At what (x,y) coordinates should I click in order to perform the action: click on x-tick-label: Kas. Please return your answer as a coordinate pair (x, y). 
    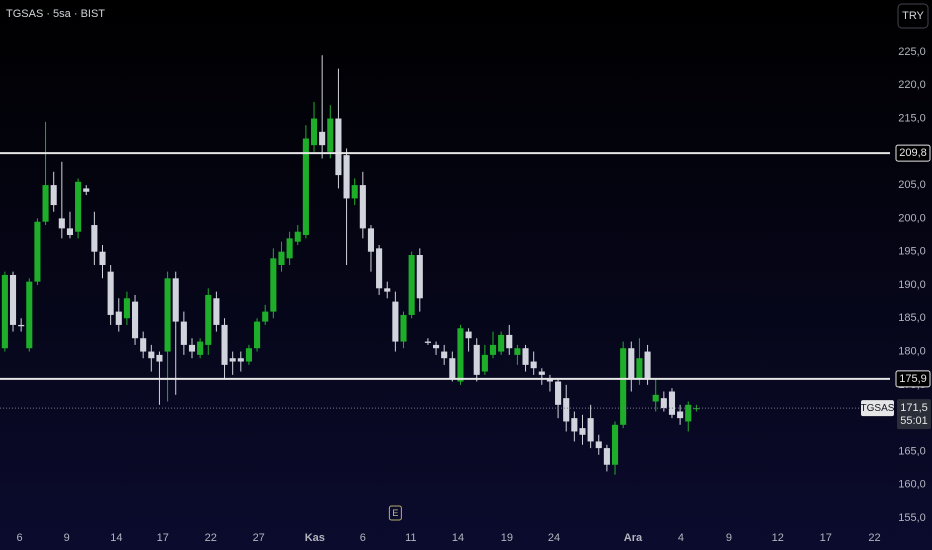
    Looking at the image, I should click on (315, 538).